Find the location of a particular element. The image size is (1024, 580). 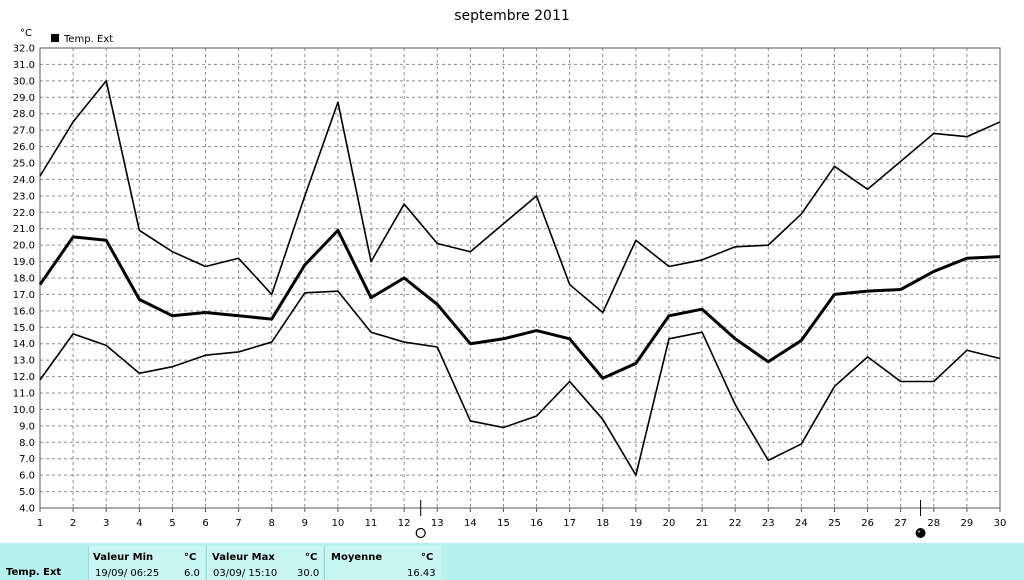

y-tick-label: 12.0 is located at coordinates (24, 377).